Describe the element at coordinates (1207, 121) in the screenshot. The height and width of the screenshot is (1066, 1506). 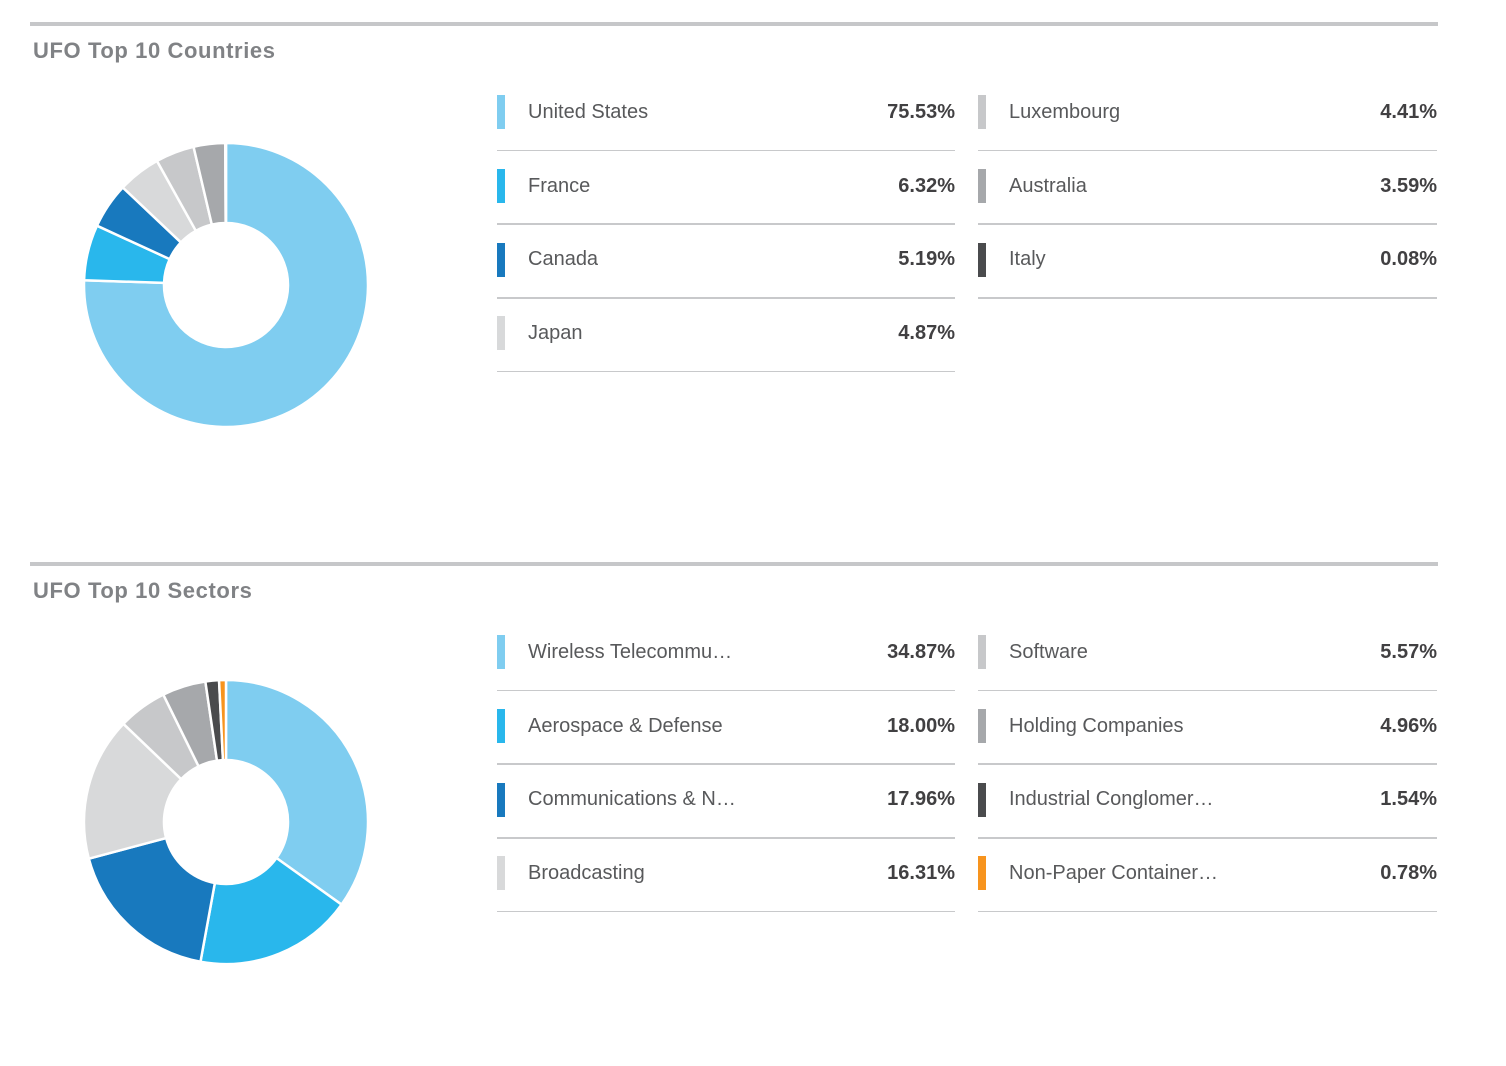
I see `legend-row: Luxembourg 4.41%` at that location.